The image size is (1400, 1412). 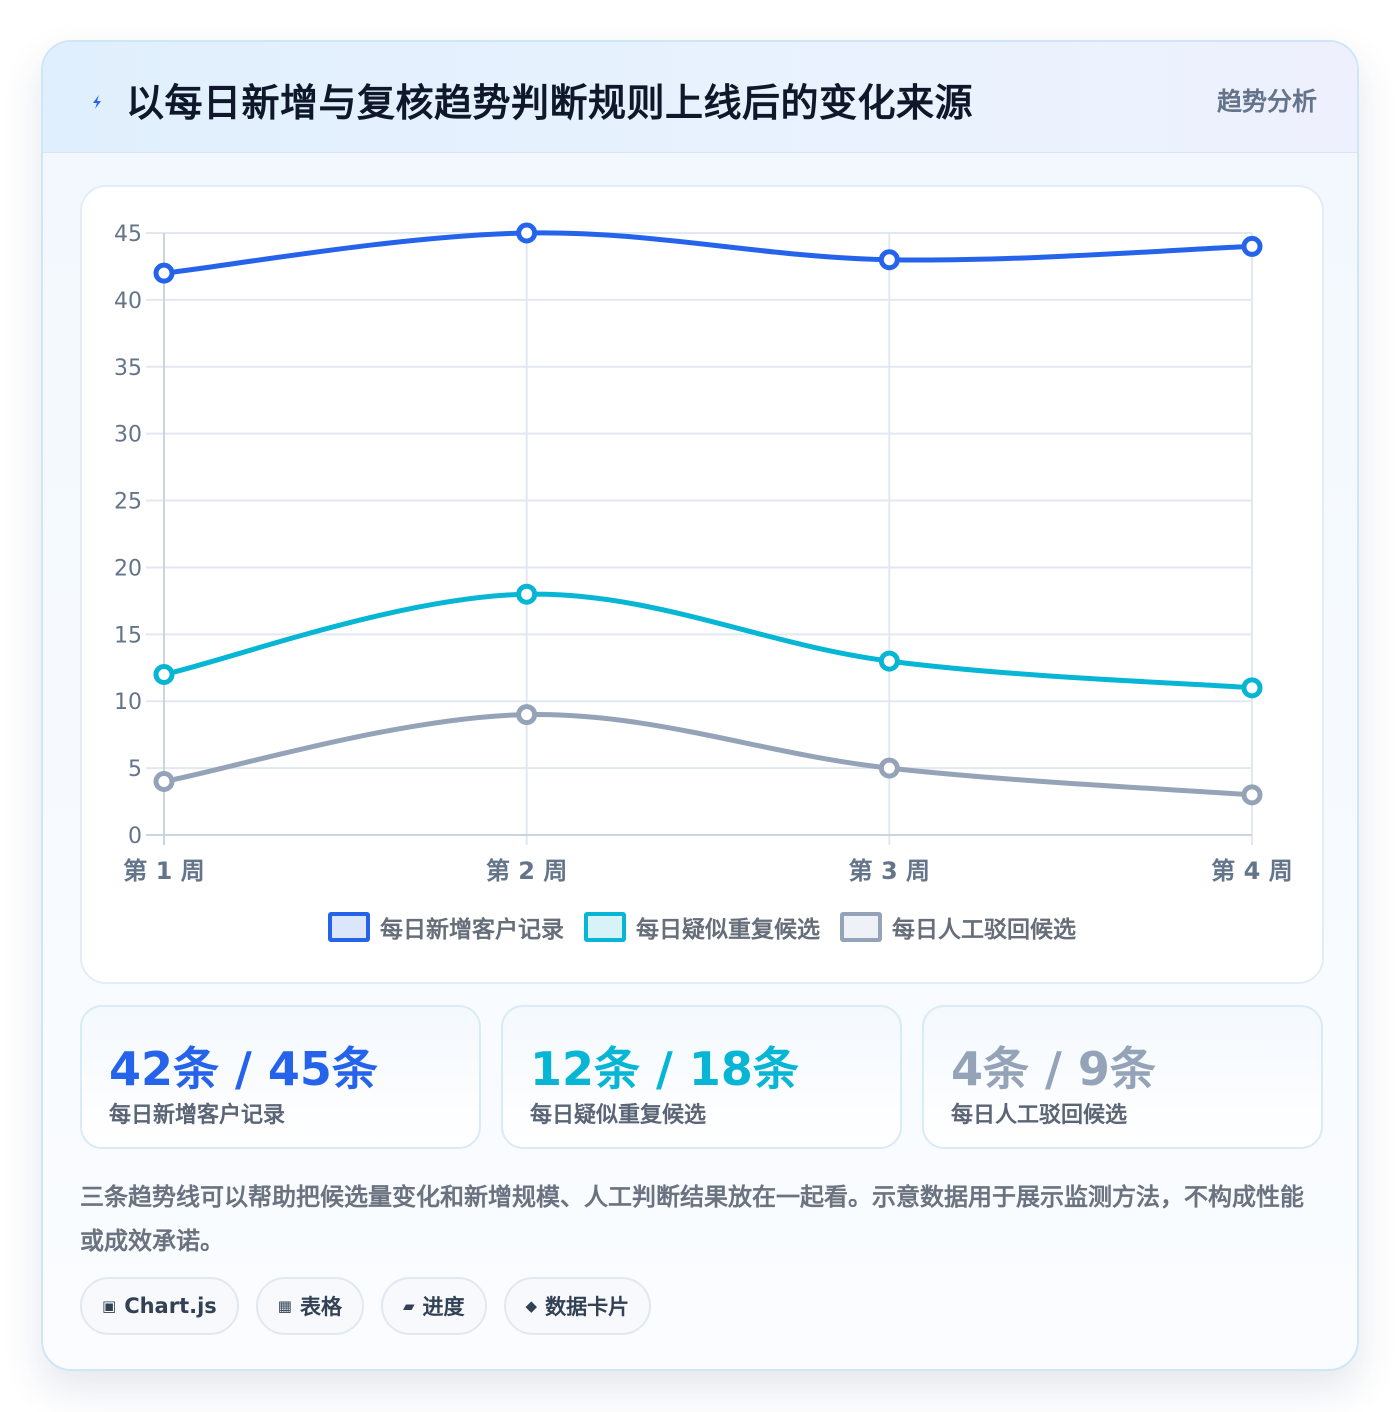 What do you see at coordinates (170, 1306) in the screenshot?
I see `tag-label: Chart.js` at bounding box center [170, 1306].